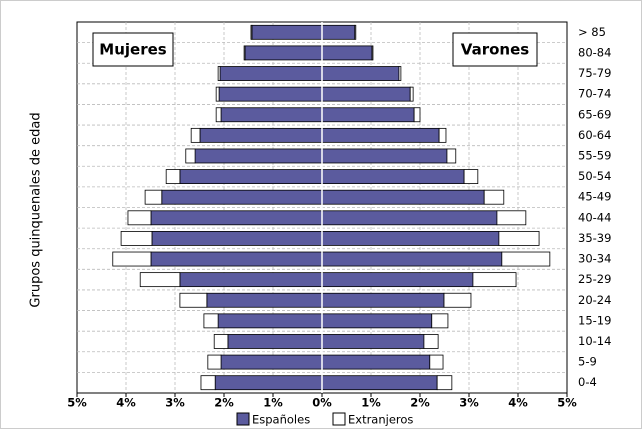  I want to click on age-label: 5-9, so click(587, 362).